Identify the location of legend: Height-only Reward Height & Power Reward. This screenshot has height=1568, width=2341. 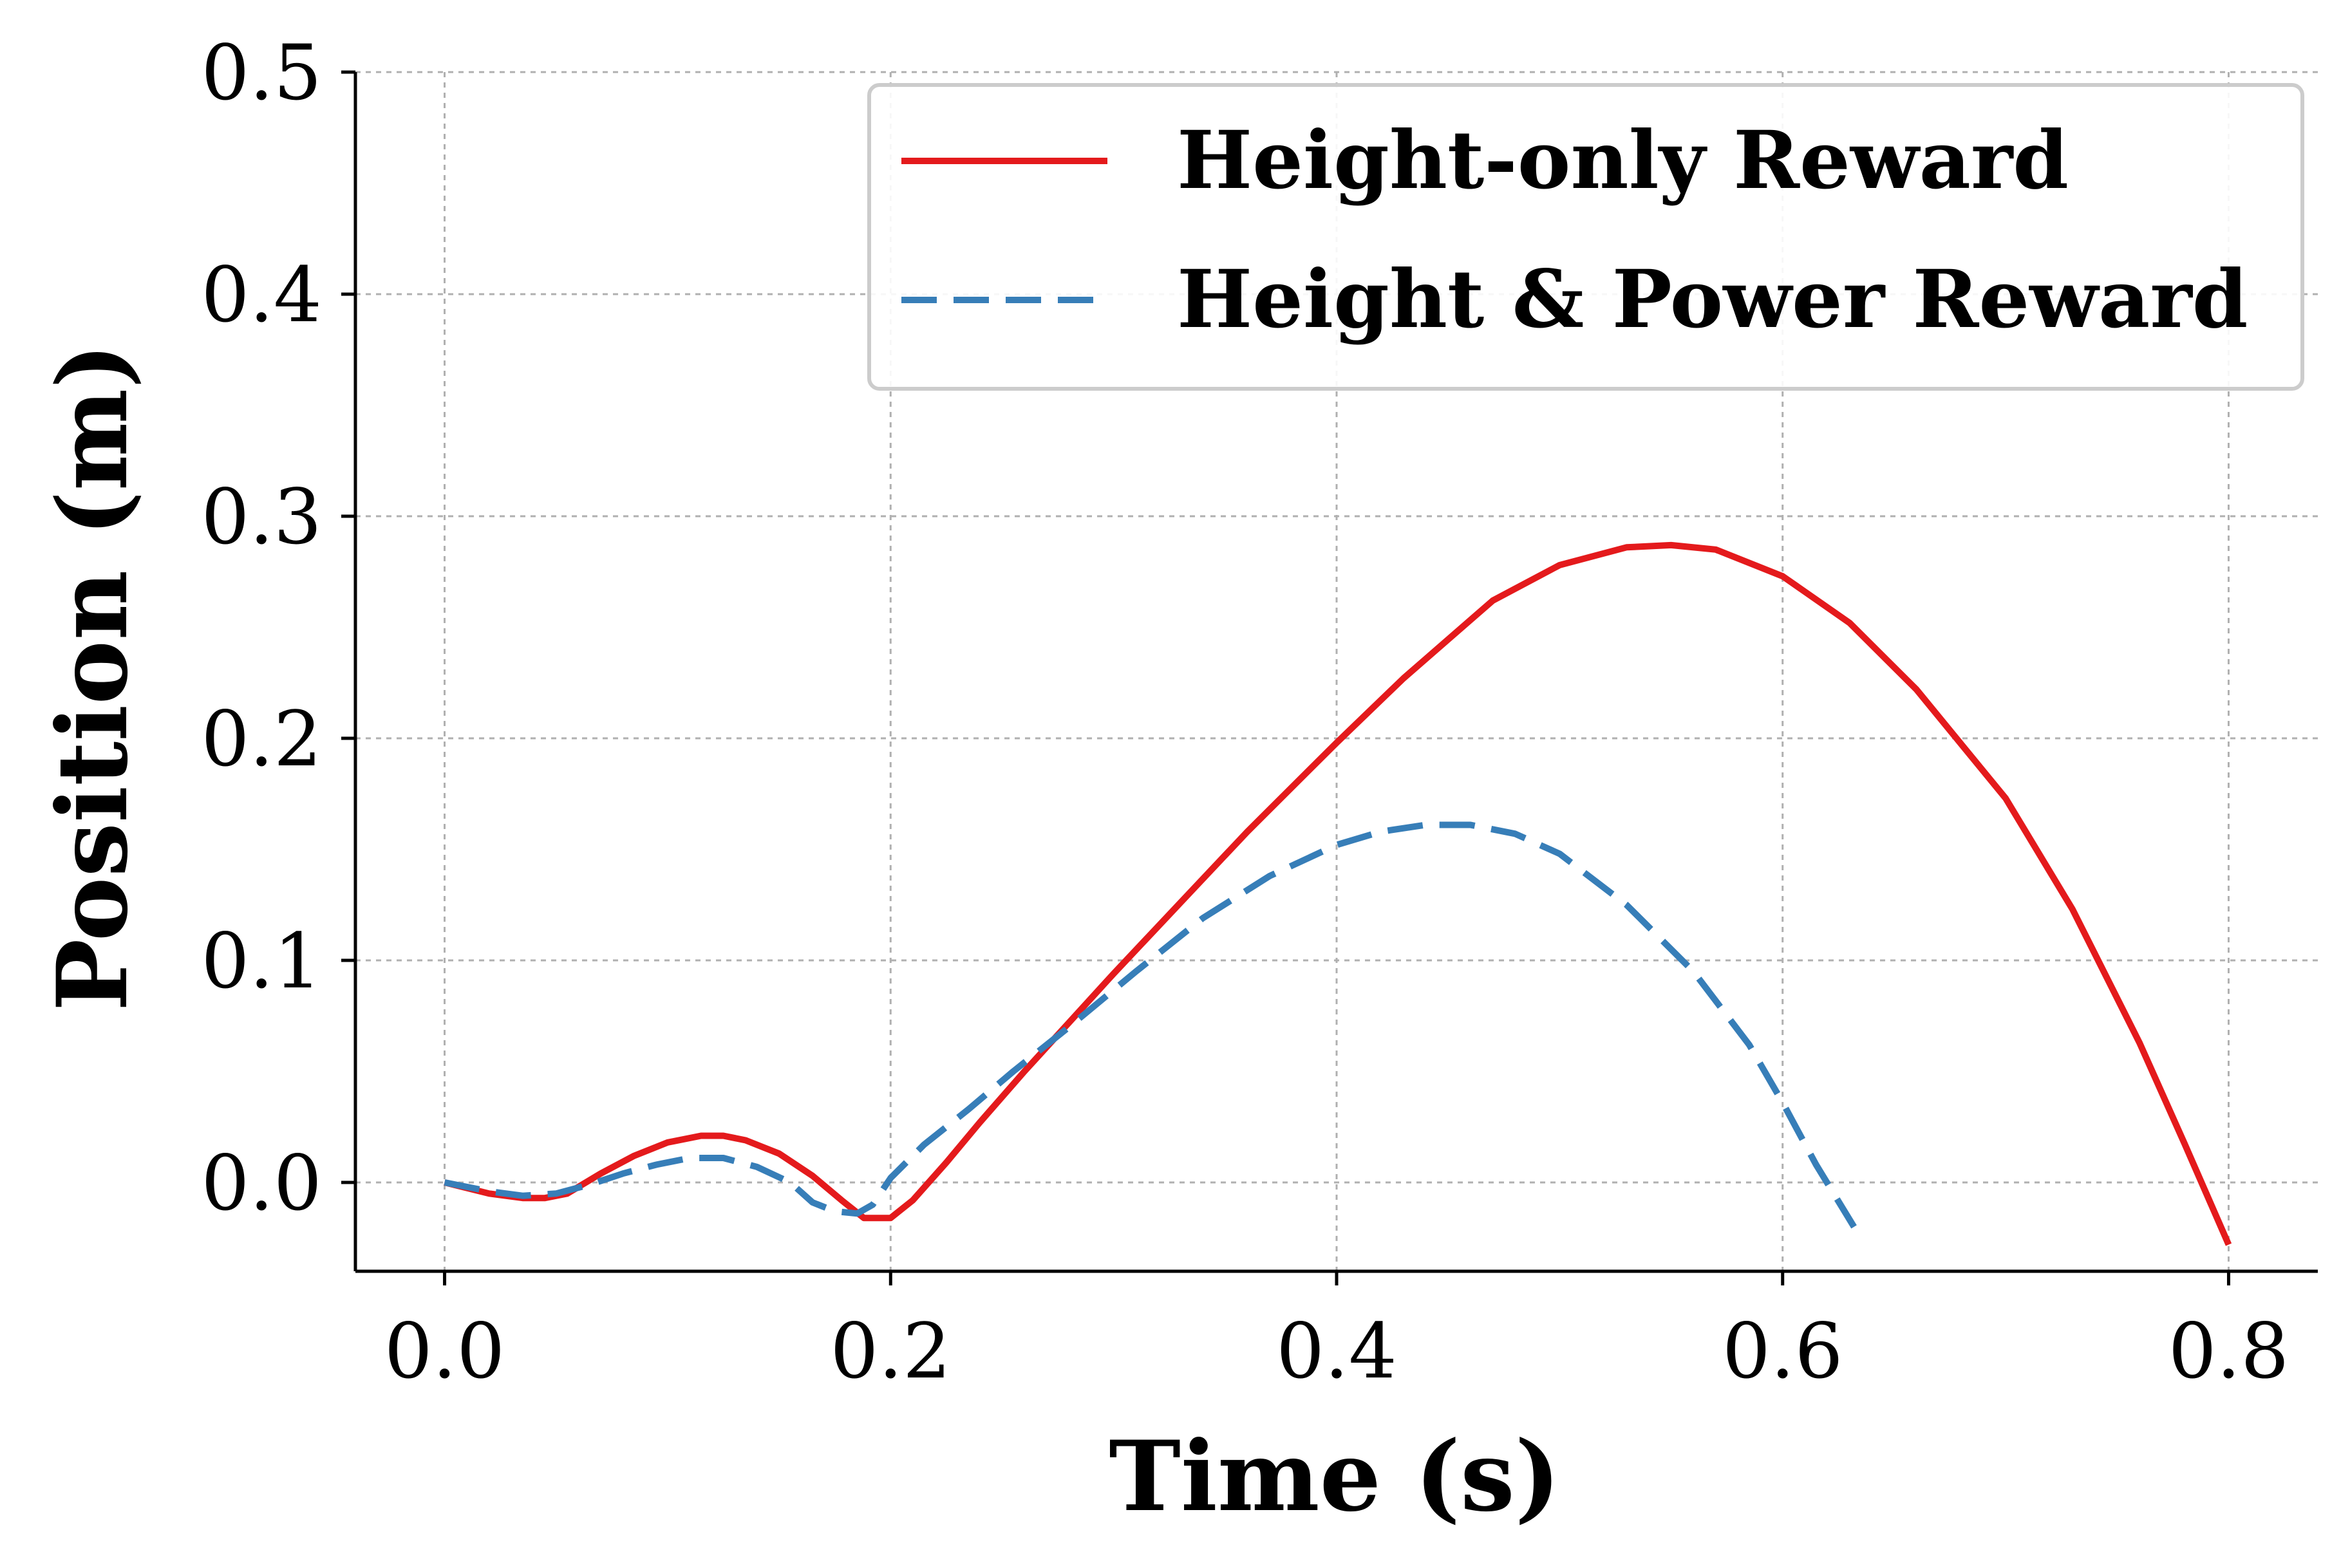
(1585, 237).